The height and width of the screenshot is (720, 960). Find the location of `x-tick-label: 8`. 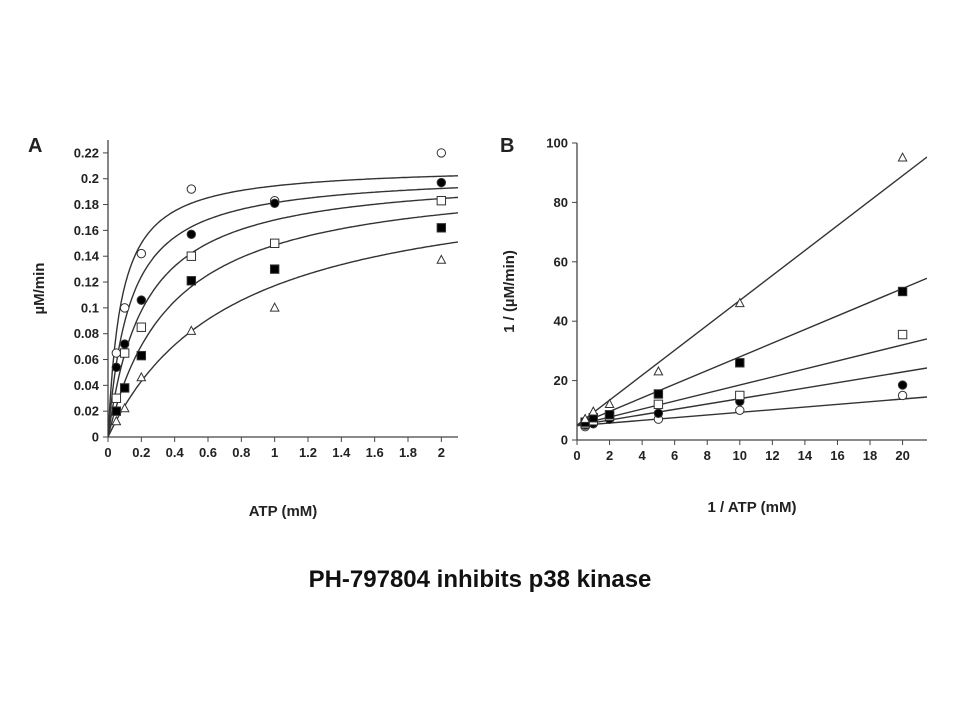

x-tick-label: 8 is located at coordinates (707, 455).